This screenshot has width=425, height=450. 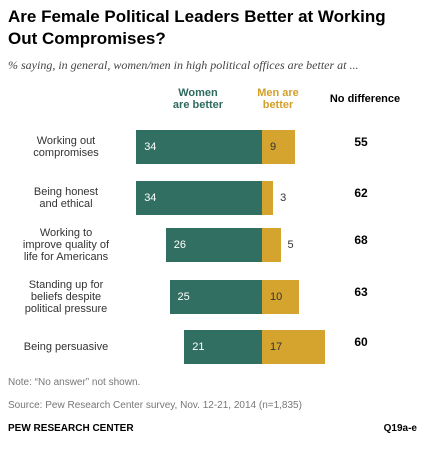 I want to click on chart-row: Working out compromises 34 9 55, so click(x=212, y=147).